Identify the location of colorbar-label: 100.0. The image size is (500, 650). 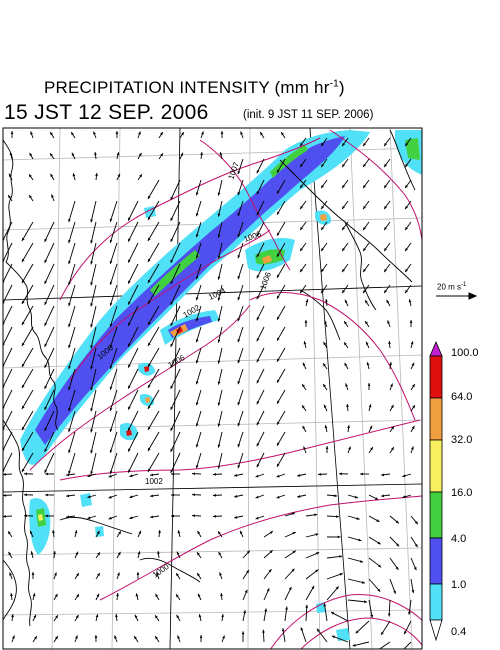
(465, 353).